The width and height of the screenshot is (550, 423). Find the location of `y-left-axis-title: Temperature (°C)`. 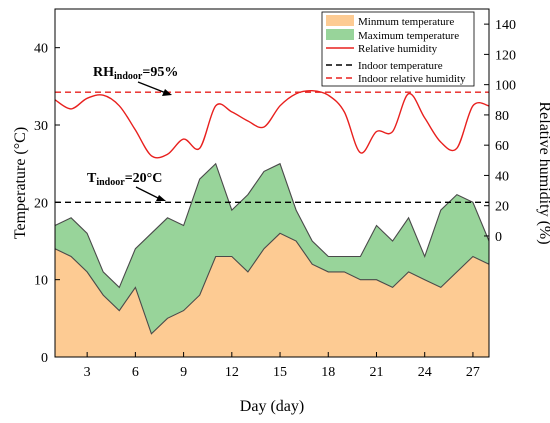

y-left-axis-title: Temperature (°C) is located at coordinates (20, 183).